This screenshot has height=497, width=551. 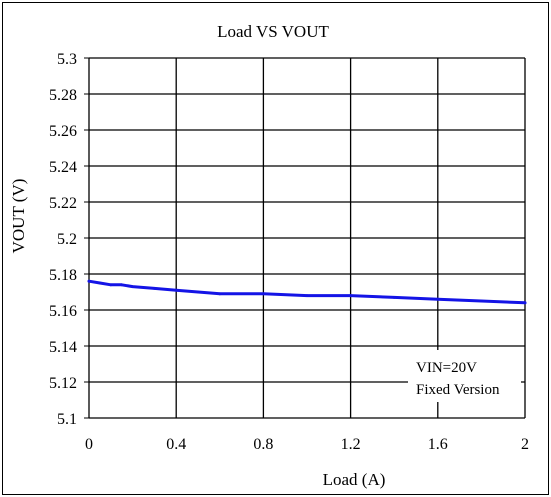 I want to click on x-tick-label: 0, so click(x=89, y=444).